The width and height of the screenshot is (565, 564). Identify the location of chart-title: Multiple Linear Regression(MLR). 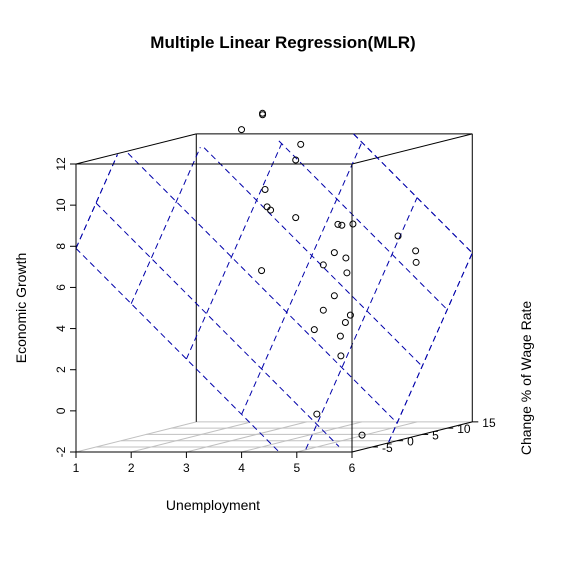
(282, 42).